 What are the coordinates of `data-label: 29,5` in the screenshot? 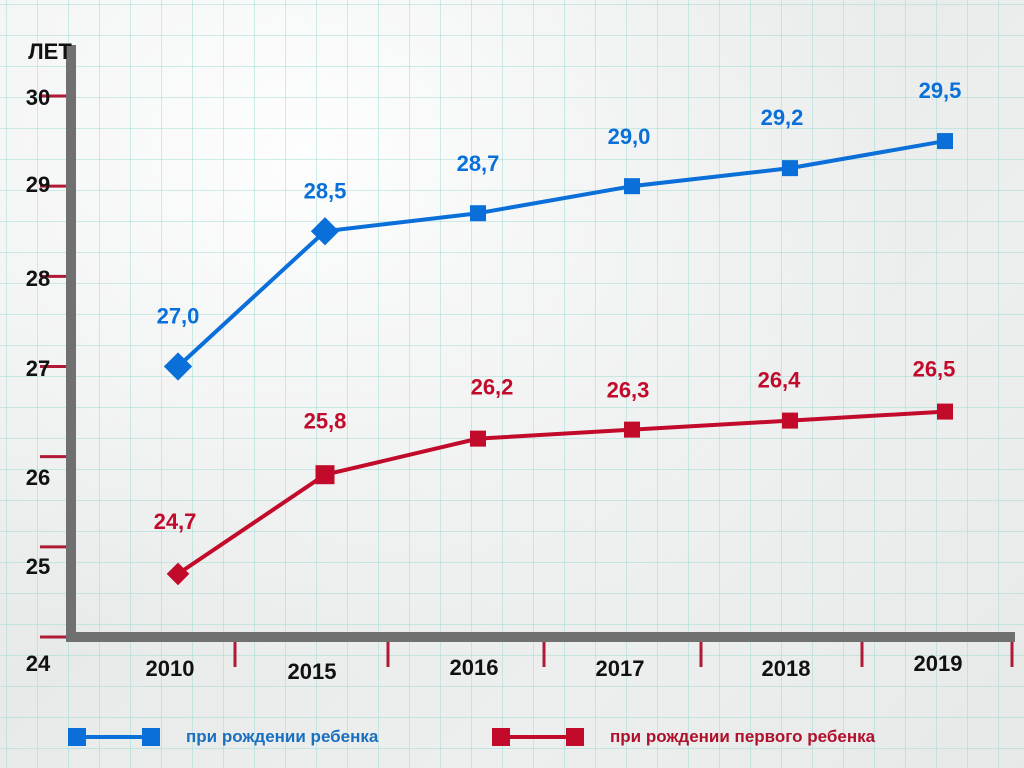 It's located at (940, 90).